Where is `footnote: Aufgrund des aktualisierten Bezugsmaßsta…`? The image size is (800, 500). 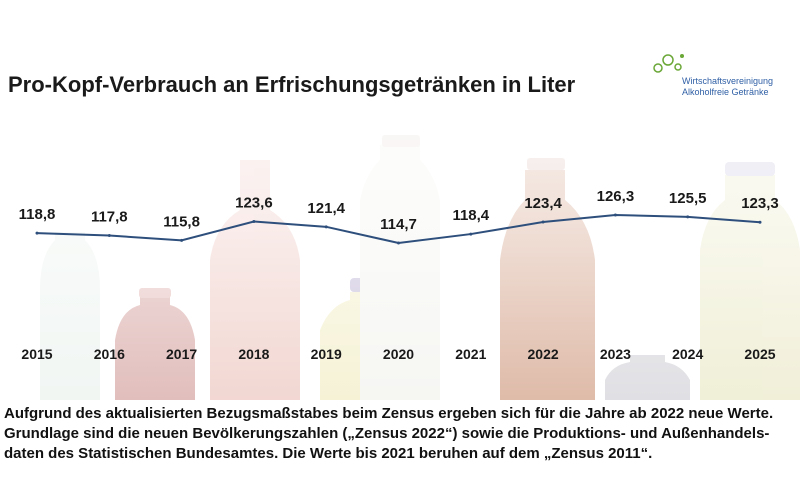 footnote: Aufgrund des aktualisierten Bezugsmaßsta… is located at coordinates (400, 434).